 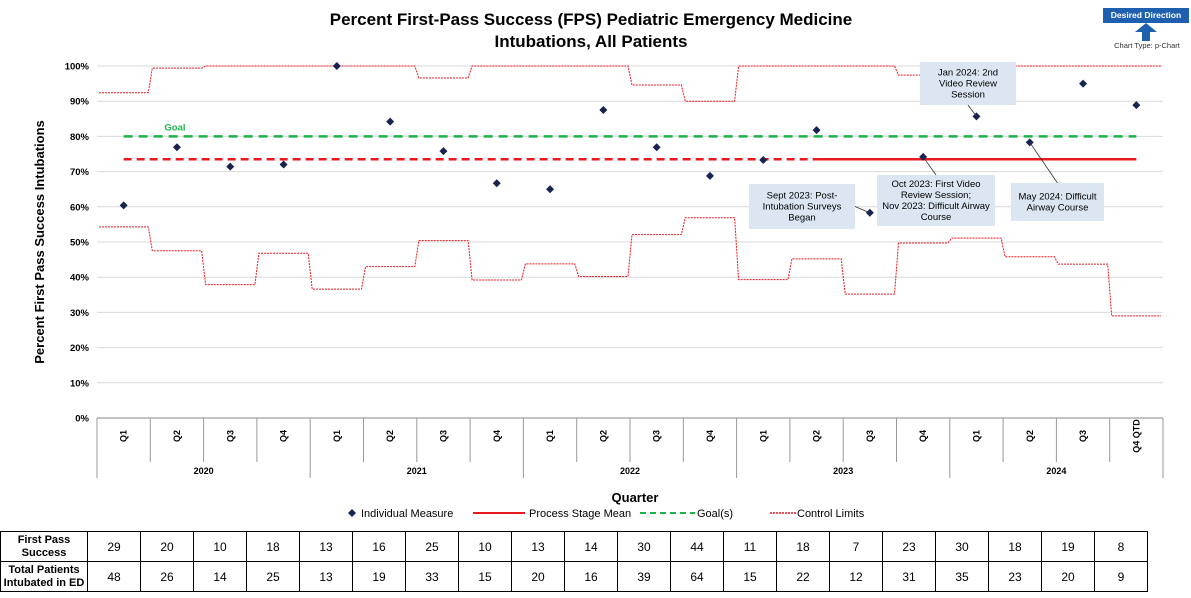 I want to click on table-cell: 9, so click(x=1121, y=576).